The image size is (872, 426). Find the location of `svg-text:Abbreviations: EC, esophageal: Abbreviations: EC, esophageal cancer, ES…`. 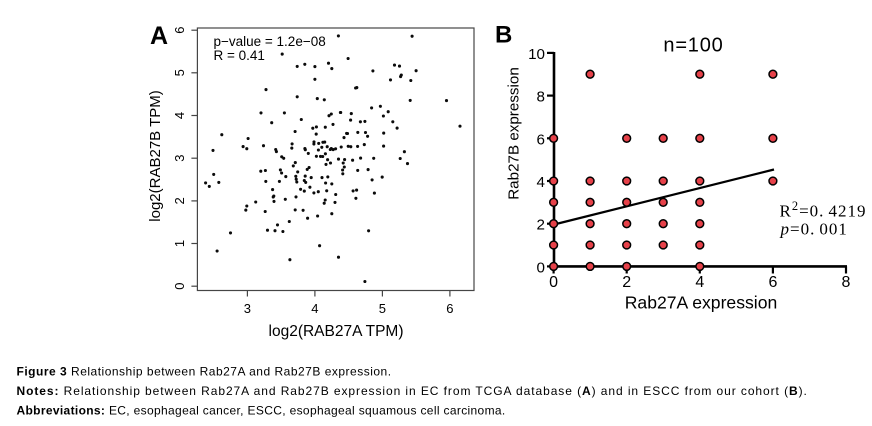

svg-text:Abbreviations: EC, esophageal: Abbreviations: EC, esophageal cancer, ES… is located at coordinates (261, 411).